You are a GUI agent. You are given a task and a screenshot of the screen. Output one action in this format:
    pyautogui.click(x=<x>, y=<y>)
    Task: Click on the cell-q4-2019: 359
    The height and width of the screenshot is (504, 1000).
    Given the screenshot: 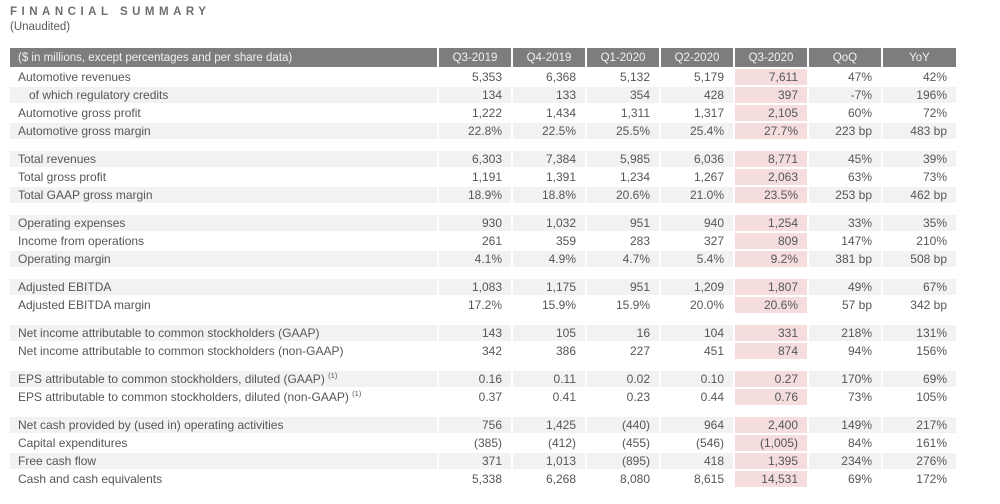 What is the action you would take?
    pyautogui.click(x=548, y=241)
    